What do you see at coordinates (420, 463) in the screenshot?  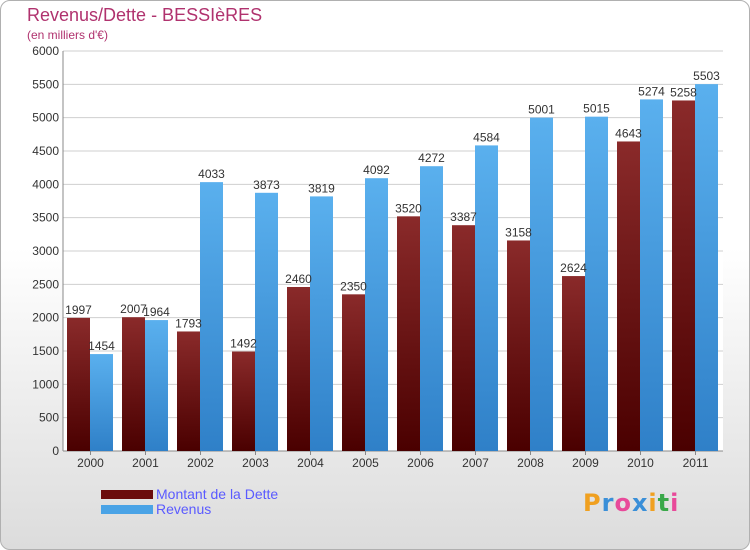 I see `x-tick-label: 2006` at bounding box center [420, 463].